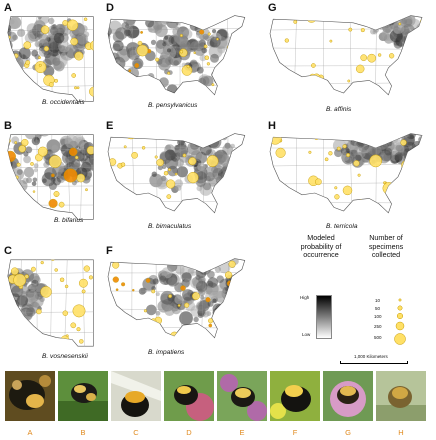  I want to click on panel-b: B B. bifarius, so click(52, 178).